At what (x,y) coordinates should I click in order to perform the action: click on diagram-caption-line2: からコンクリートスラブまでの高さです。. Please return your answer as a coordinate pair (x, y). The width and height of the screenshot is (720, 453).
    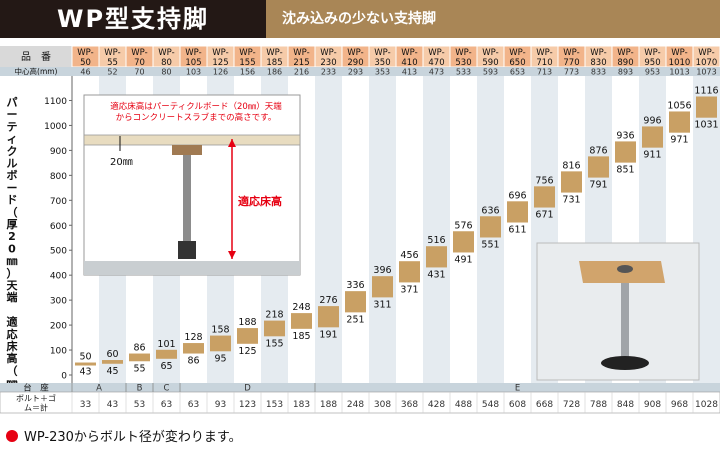
    Looking at the image, I should click on (196, 117).